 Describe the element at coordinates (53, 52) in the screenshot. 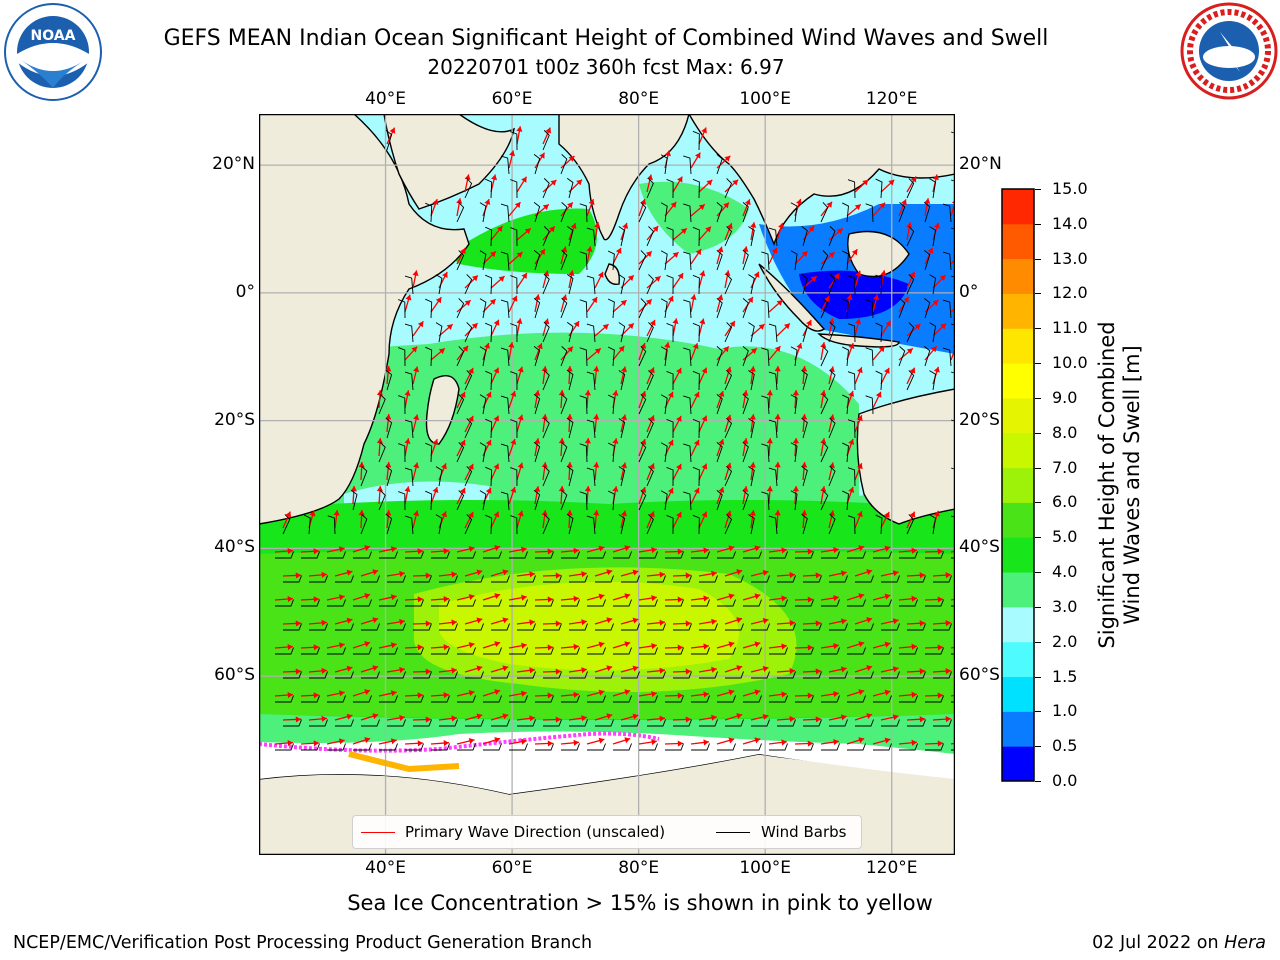

I see `noaa-logo: NOAA` at that location.